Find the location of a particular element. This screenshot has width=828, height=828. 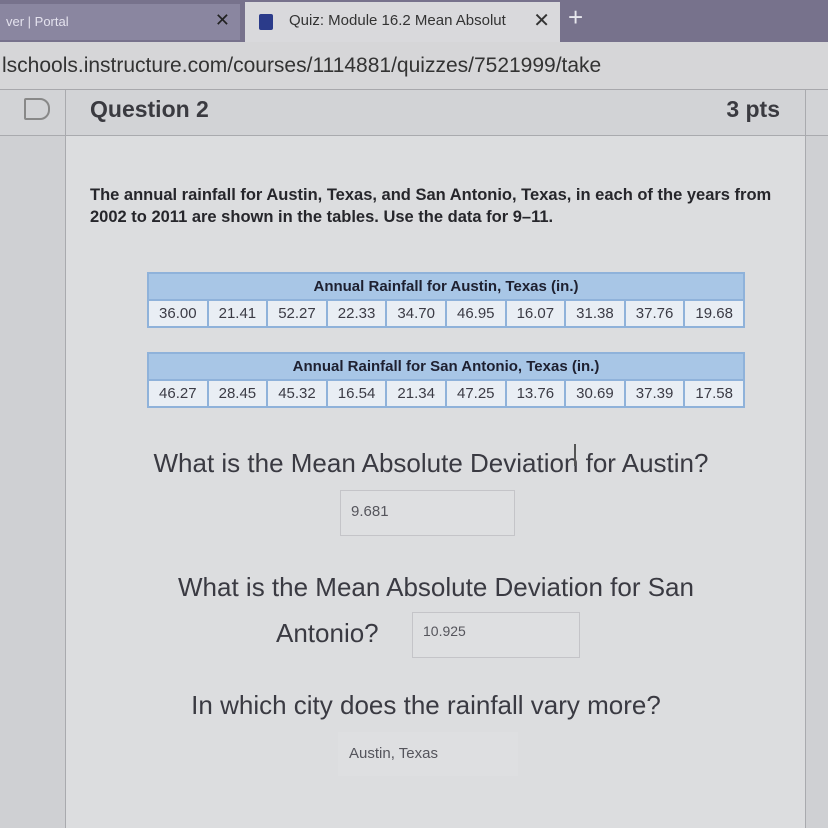

rainfall-cell: 30.69 is located at coordinates (595, 393).